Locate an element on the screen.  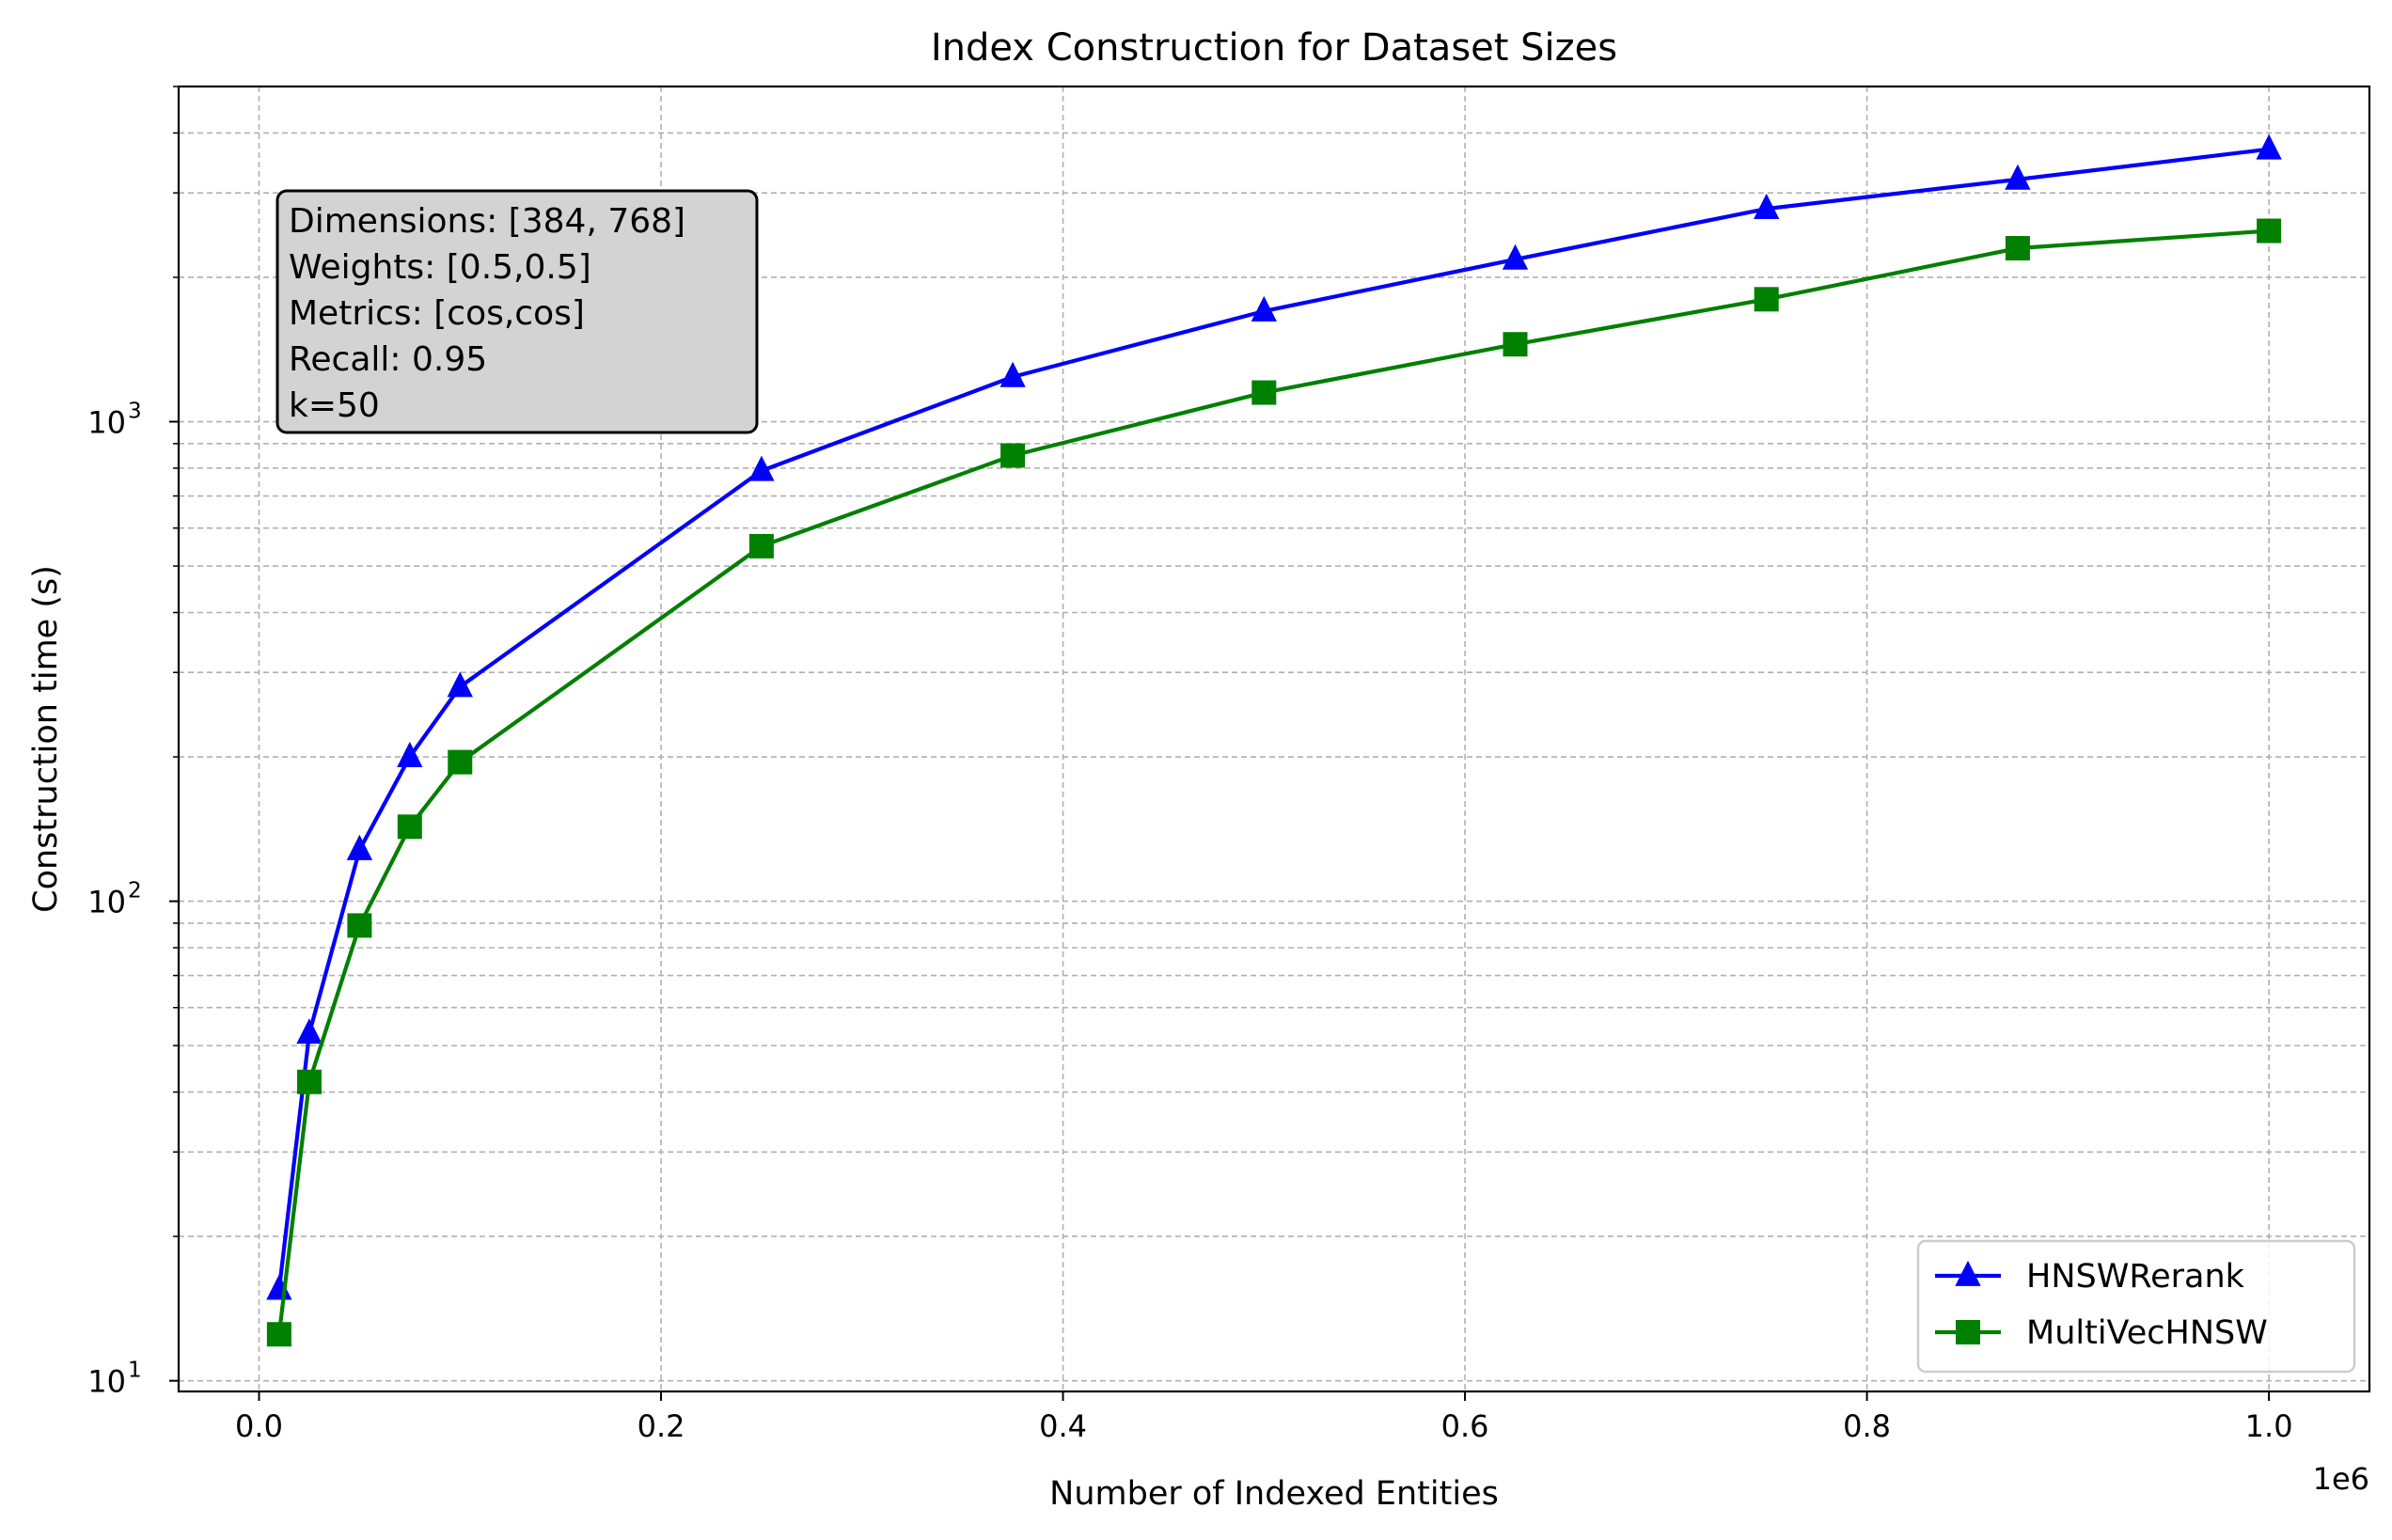
legend: HNSWRerank MultiVecHNSW is located at coordinates (2136, 1306).